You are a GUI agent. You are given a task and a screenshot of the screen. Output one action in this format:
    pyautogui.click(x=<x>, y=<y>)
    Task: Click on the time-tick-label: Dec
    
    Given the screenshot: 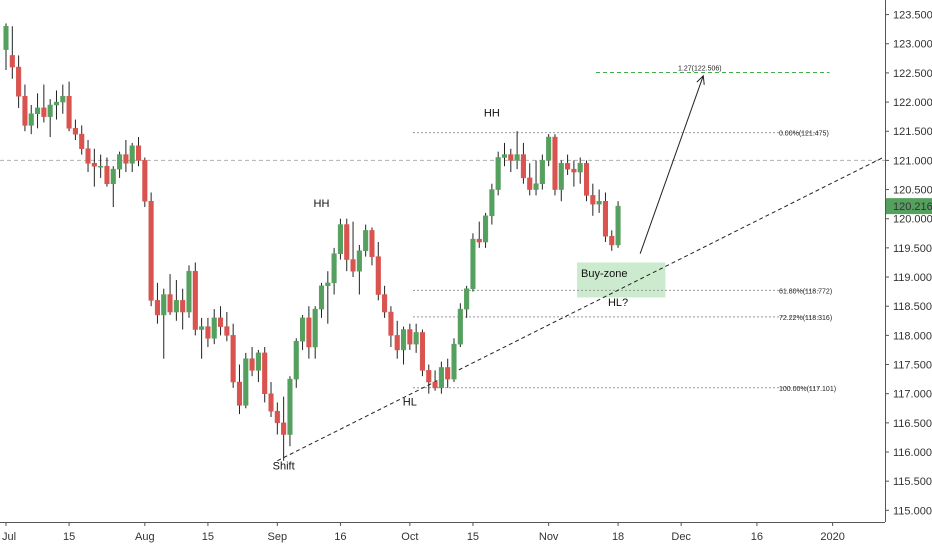 What is the action you would take?
    pyautogui.click(x=681, y=537)
    